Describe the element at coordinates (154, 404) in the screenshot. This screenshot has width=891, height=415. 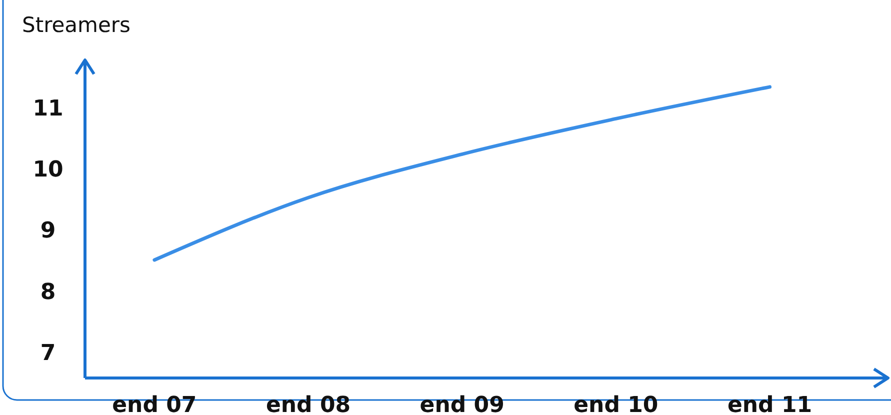
I see `x-tick-label: end 07` at that location.